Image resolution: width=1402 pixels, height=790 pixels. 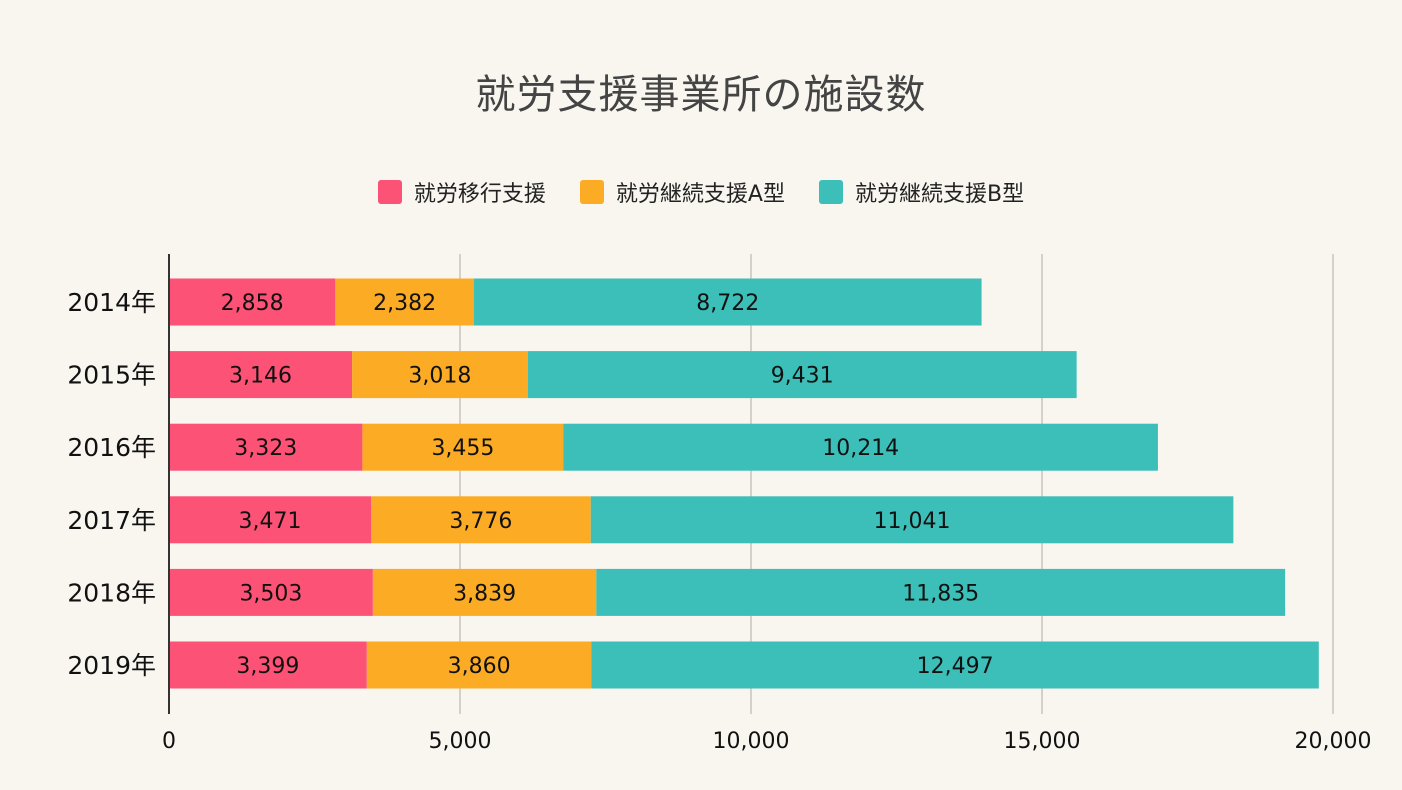 I want to click on legend: 就労移行支援 就労継続支援A型 就労継続支援B型, so click(x=701, y=192).